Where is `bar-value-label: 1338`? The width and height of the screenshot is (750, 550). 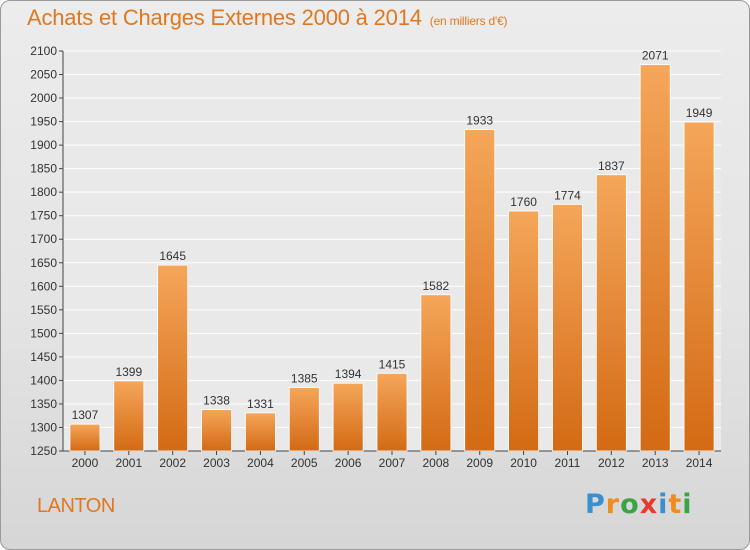 bar-value-label: 1338 is located at coordinates (216, 401).